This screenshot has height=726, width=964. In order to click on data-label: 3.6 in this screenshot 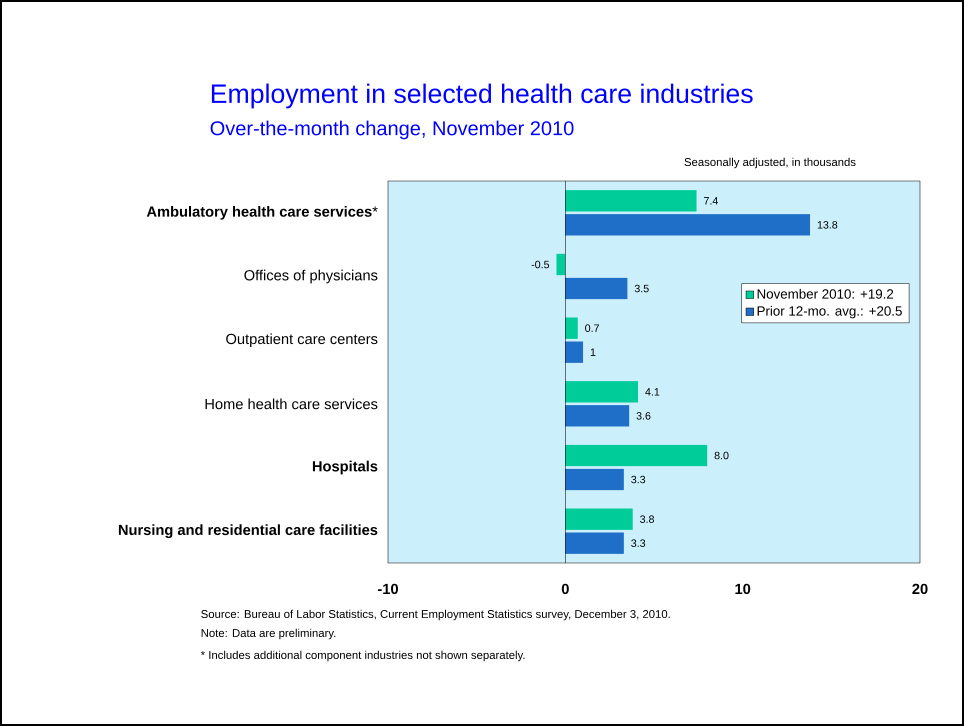, I will do `click(643, 416)`.